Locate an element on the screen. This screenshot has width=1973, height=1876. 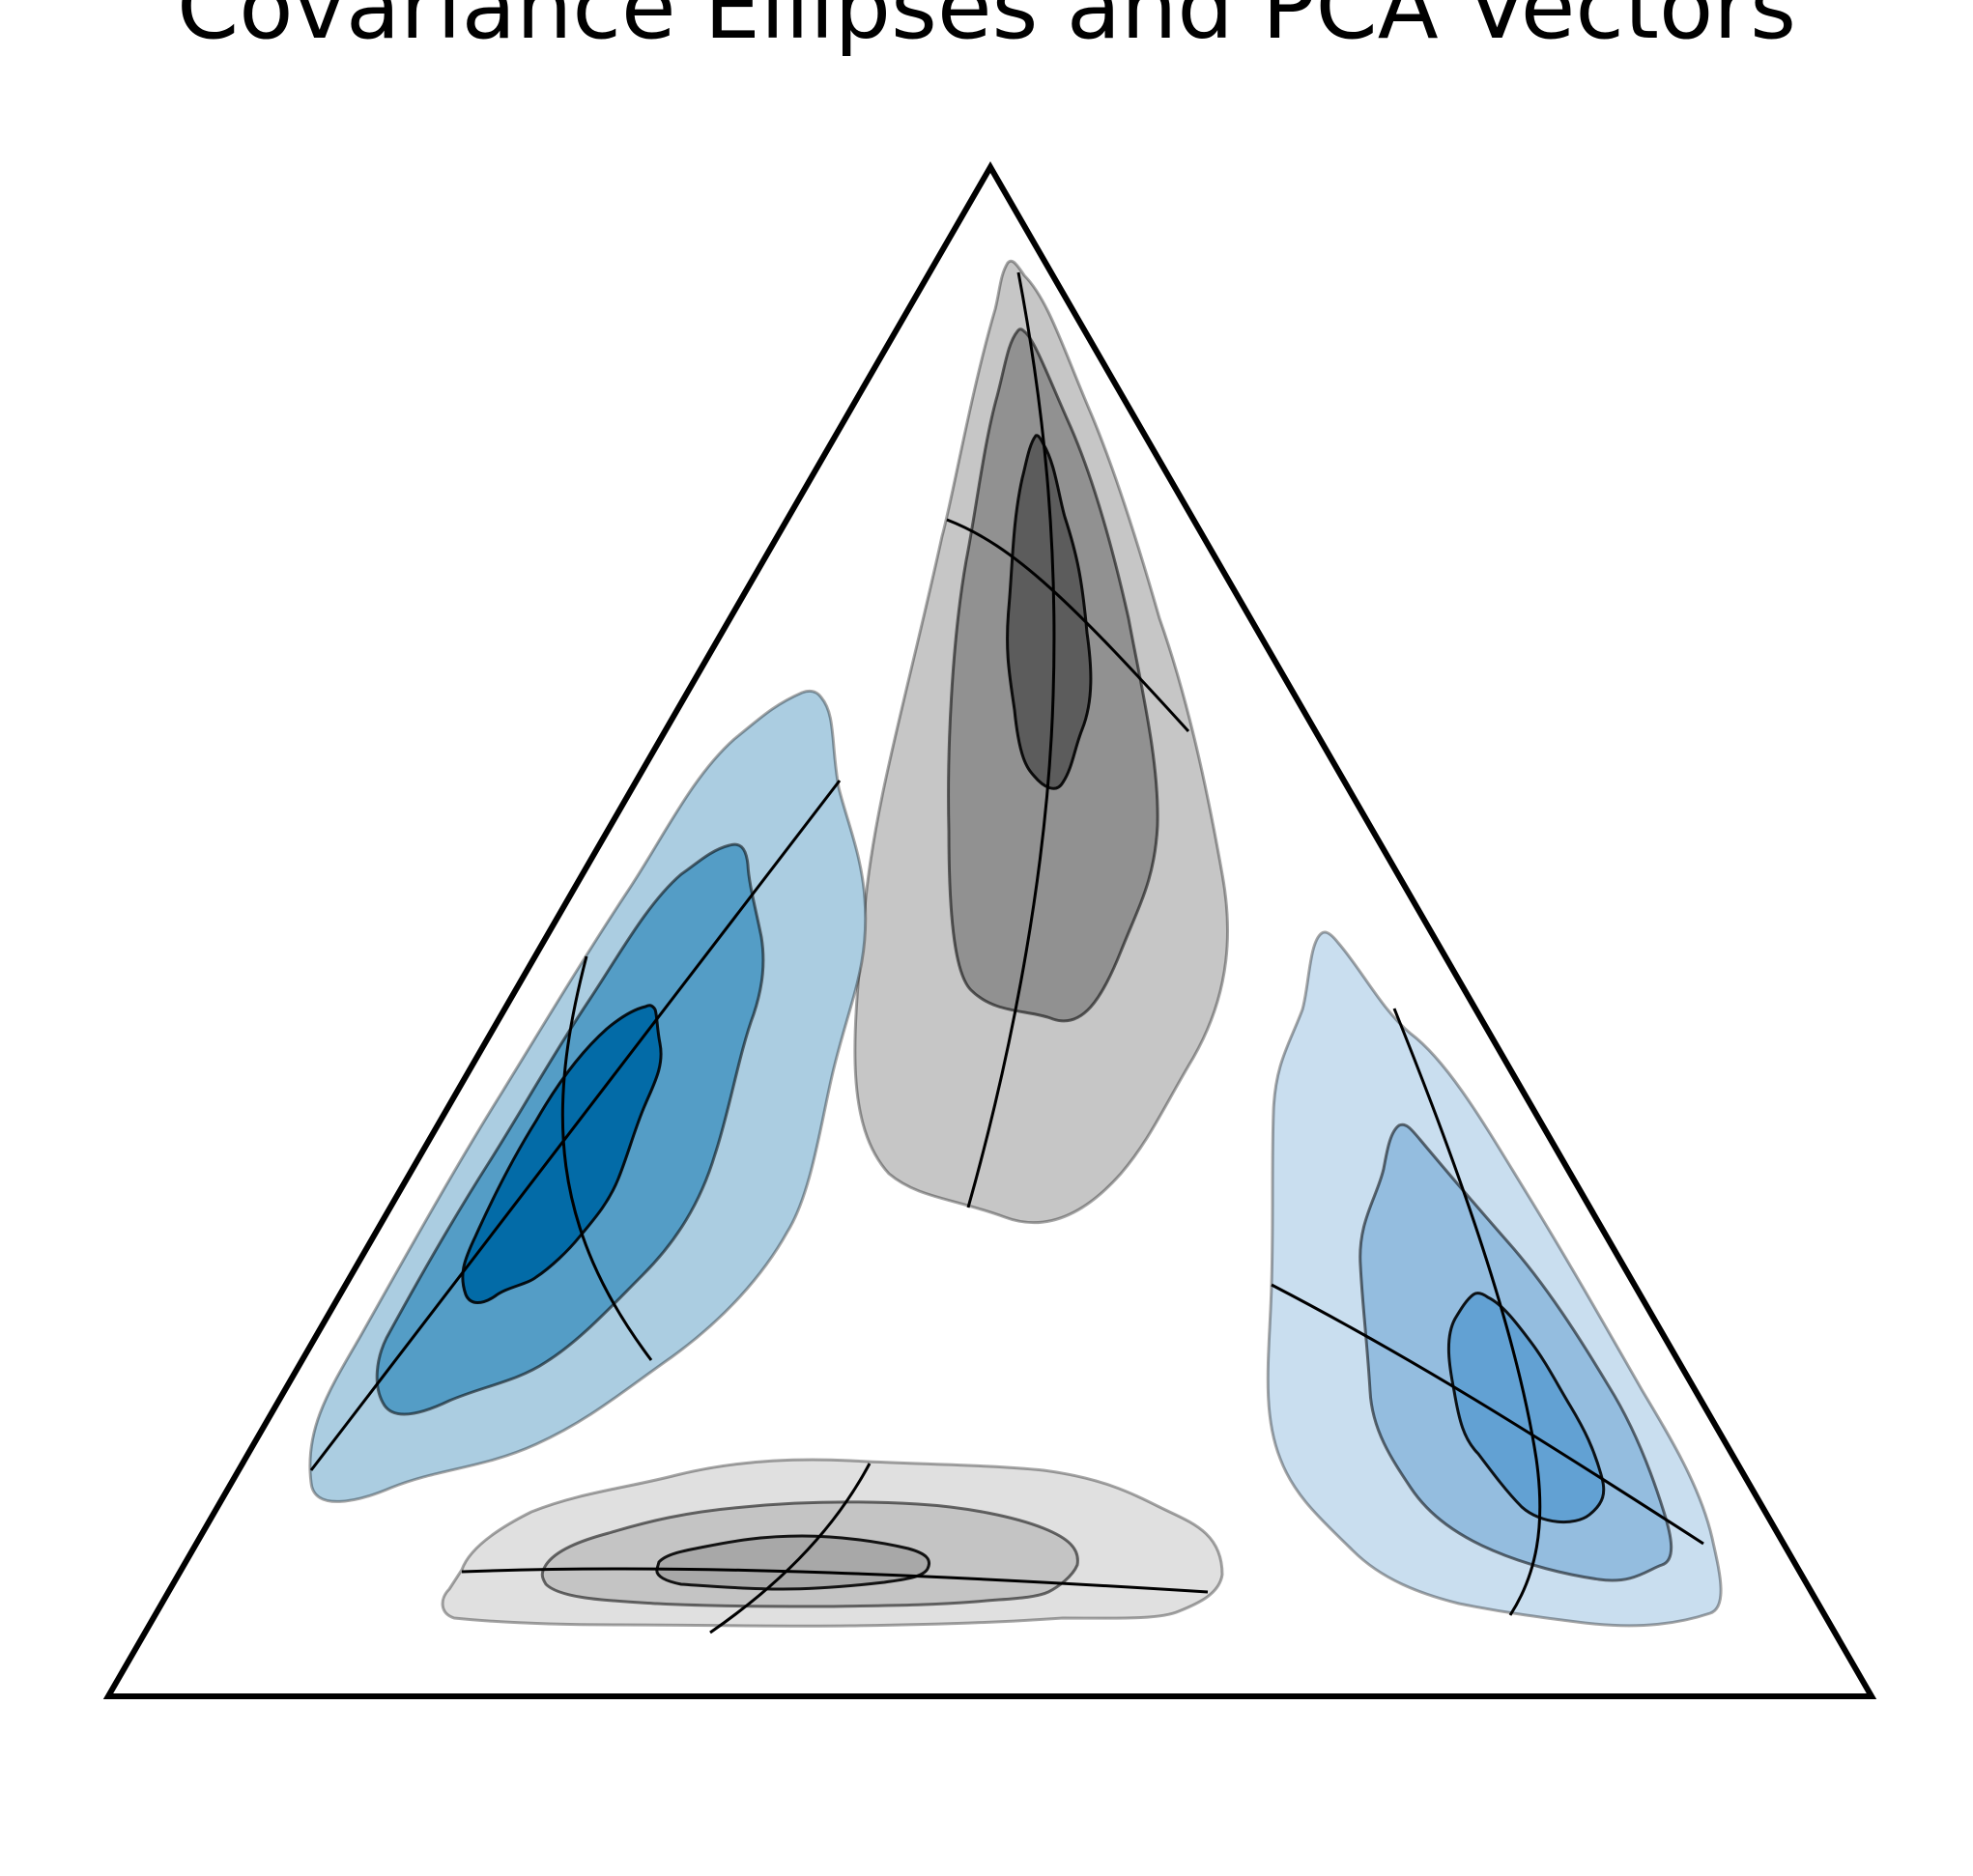
kde-group-top-gray is located at coordinates (1041, 742).